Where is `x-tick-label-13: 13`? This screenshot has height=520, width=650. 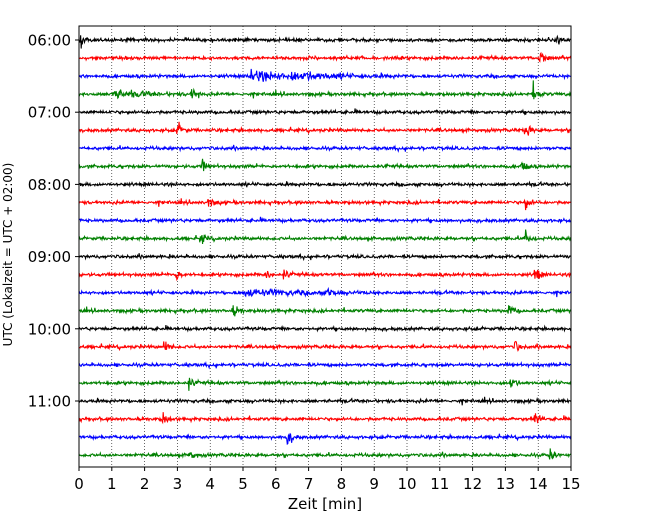 x-tick-label-13: 13 is located at coordinates (505, 484).